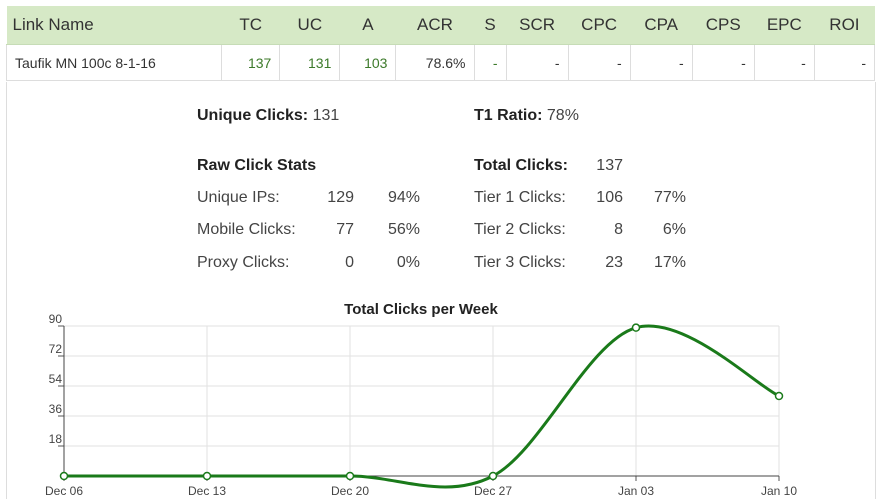 The height and width of the screenshot is (499, 881). I want to click on tier2-clicks-value: 8, so click(618, 229).